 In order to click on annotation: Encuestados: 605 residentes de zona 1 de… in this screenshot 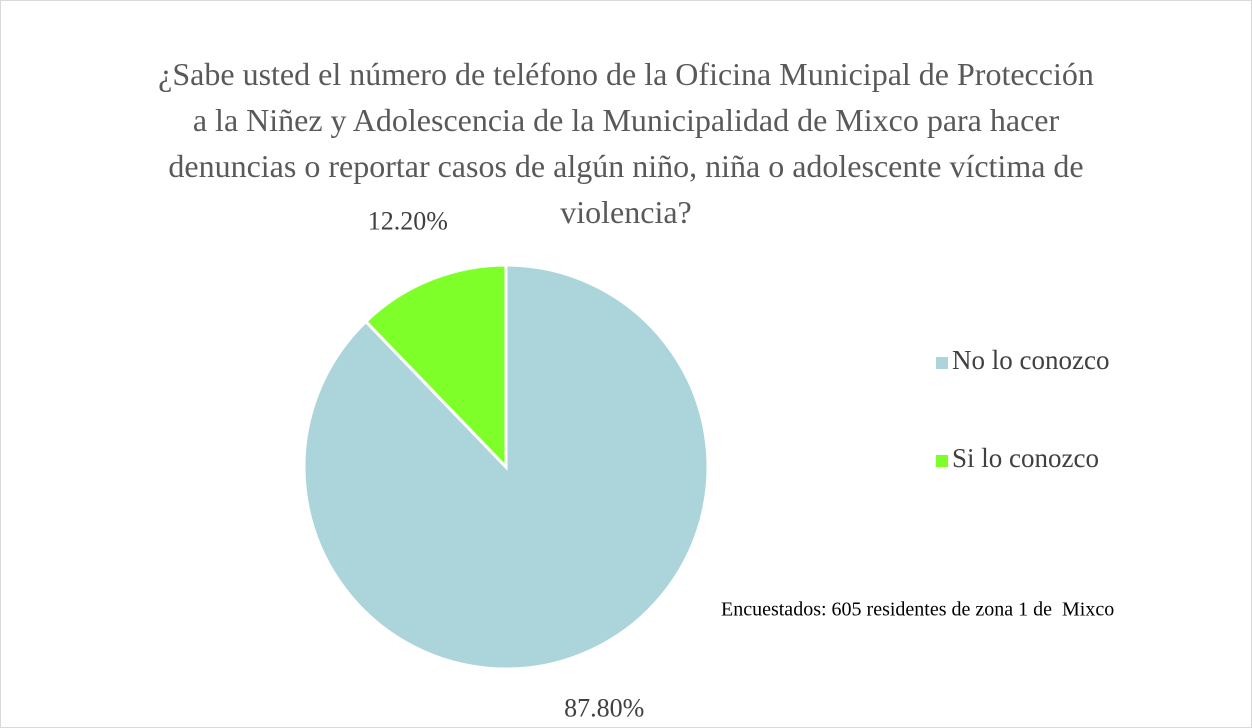, I will do `click(917, 610)`.